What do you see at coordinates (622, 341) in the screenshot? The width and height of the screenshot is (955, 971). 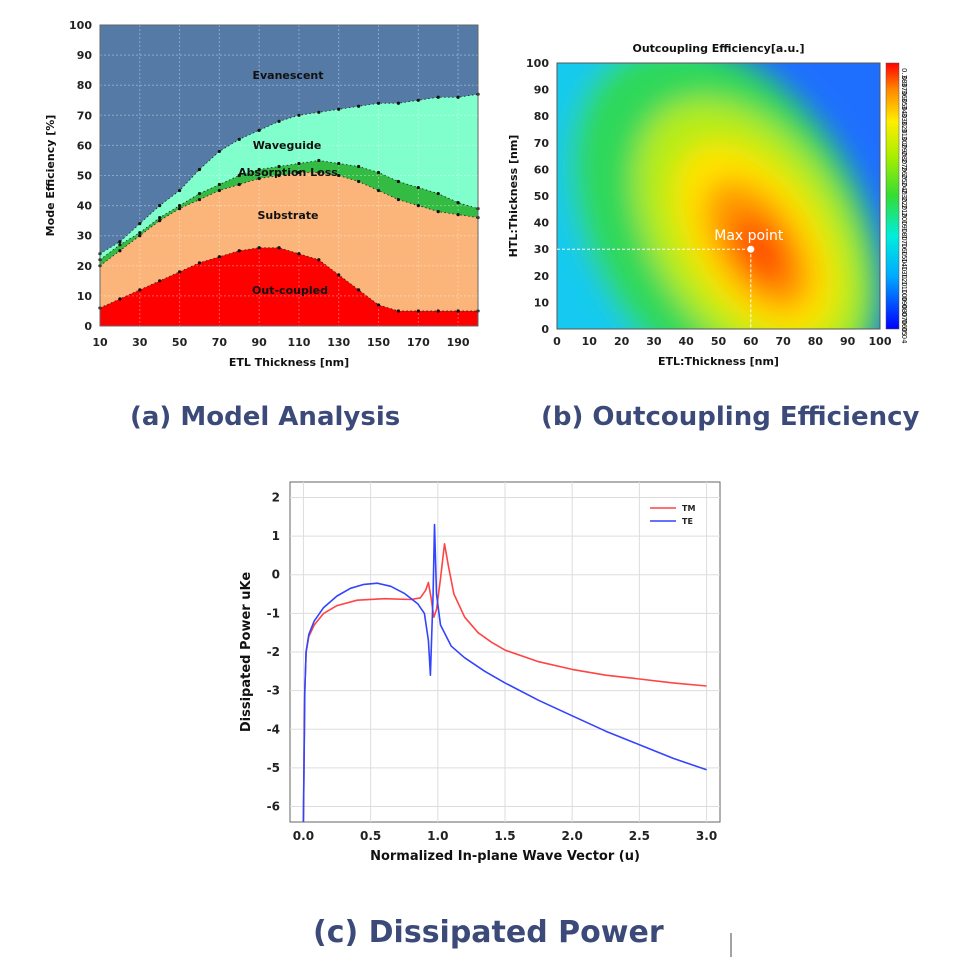 I see `x-tick-label: 20` at bounding box center [622, 341].